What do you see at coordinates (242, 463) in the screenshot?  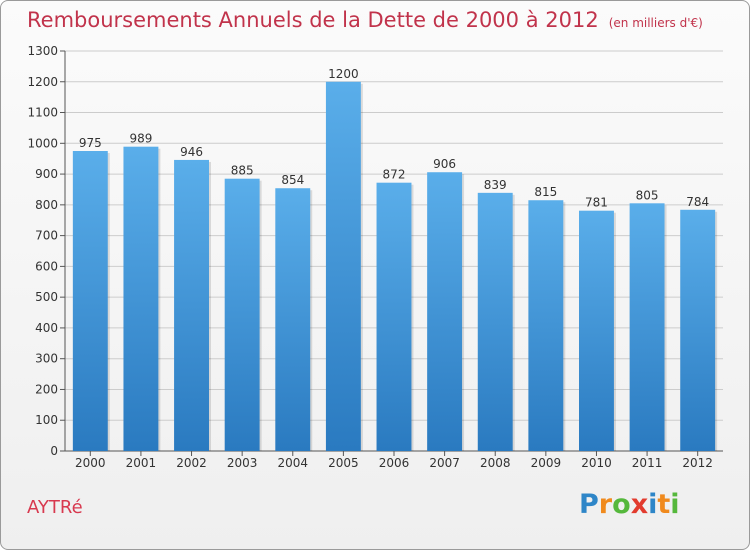 I see `x-tick-label: 2003` at bounding box center [242, 463].